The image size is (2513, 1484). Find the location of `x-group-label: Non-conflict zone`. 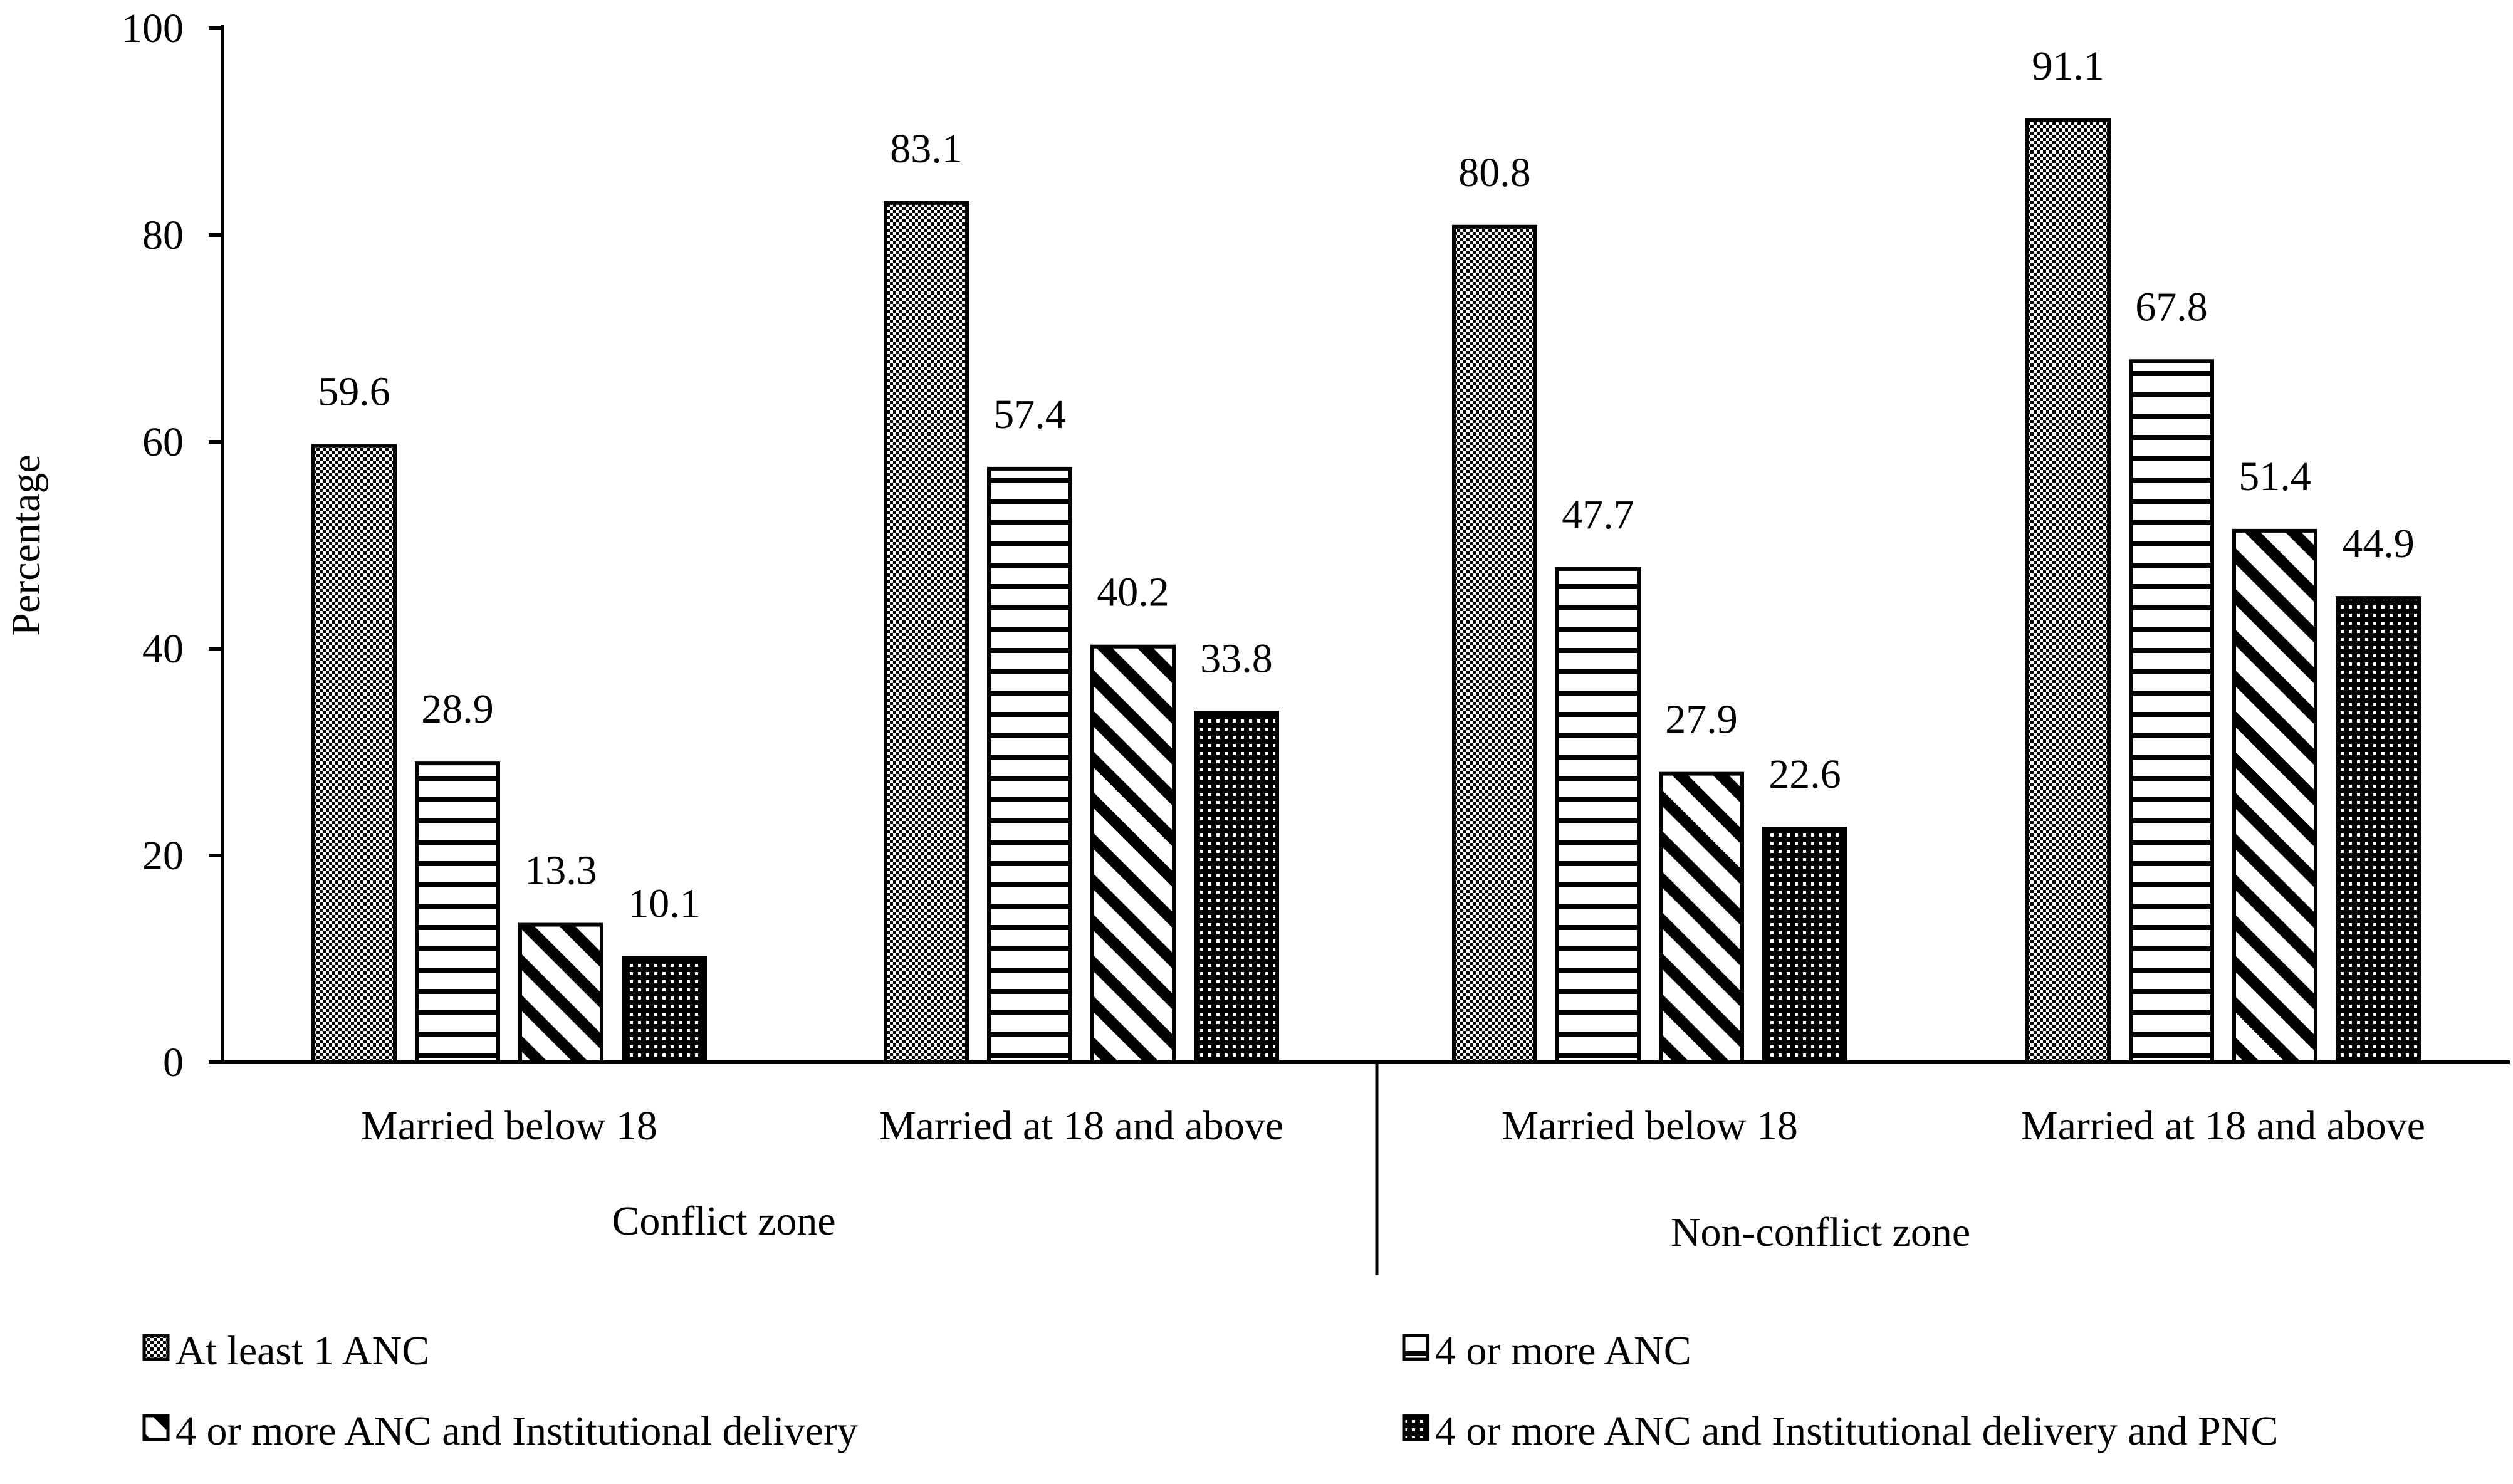

x-group-label: Non-conflict zone is located at coordinates (1820, 1232).